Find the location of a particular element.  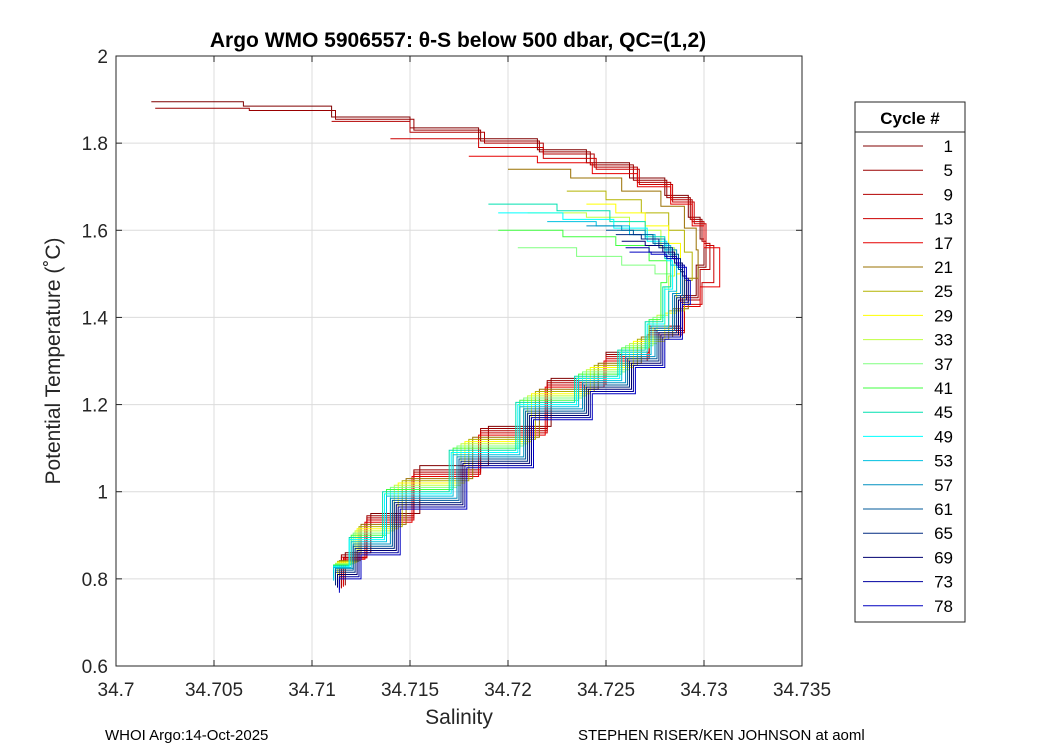

footer-right: STEPHEN RISER/KEN JOHNSON at aoml is located at coordinates (721, 735).